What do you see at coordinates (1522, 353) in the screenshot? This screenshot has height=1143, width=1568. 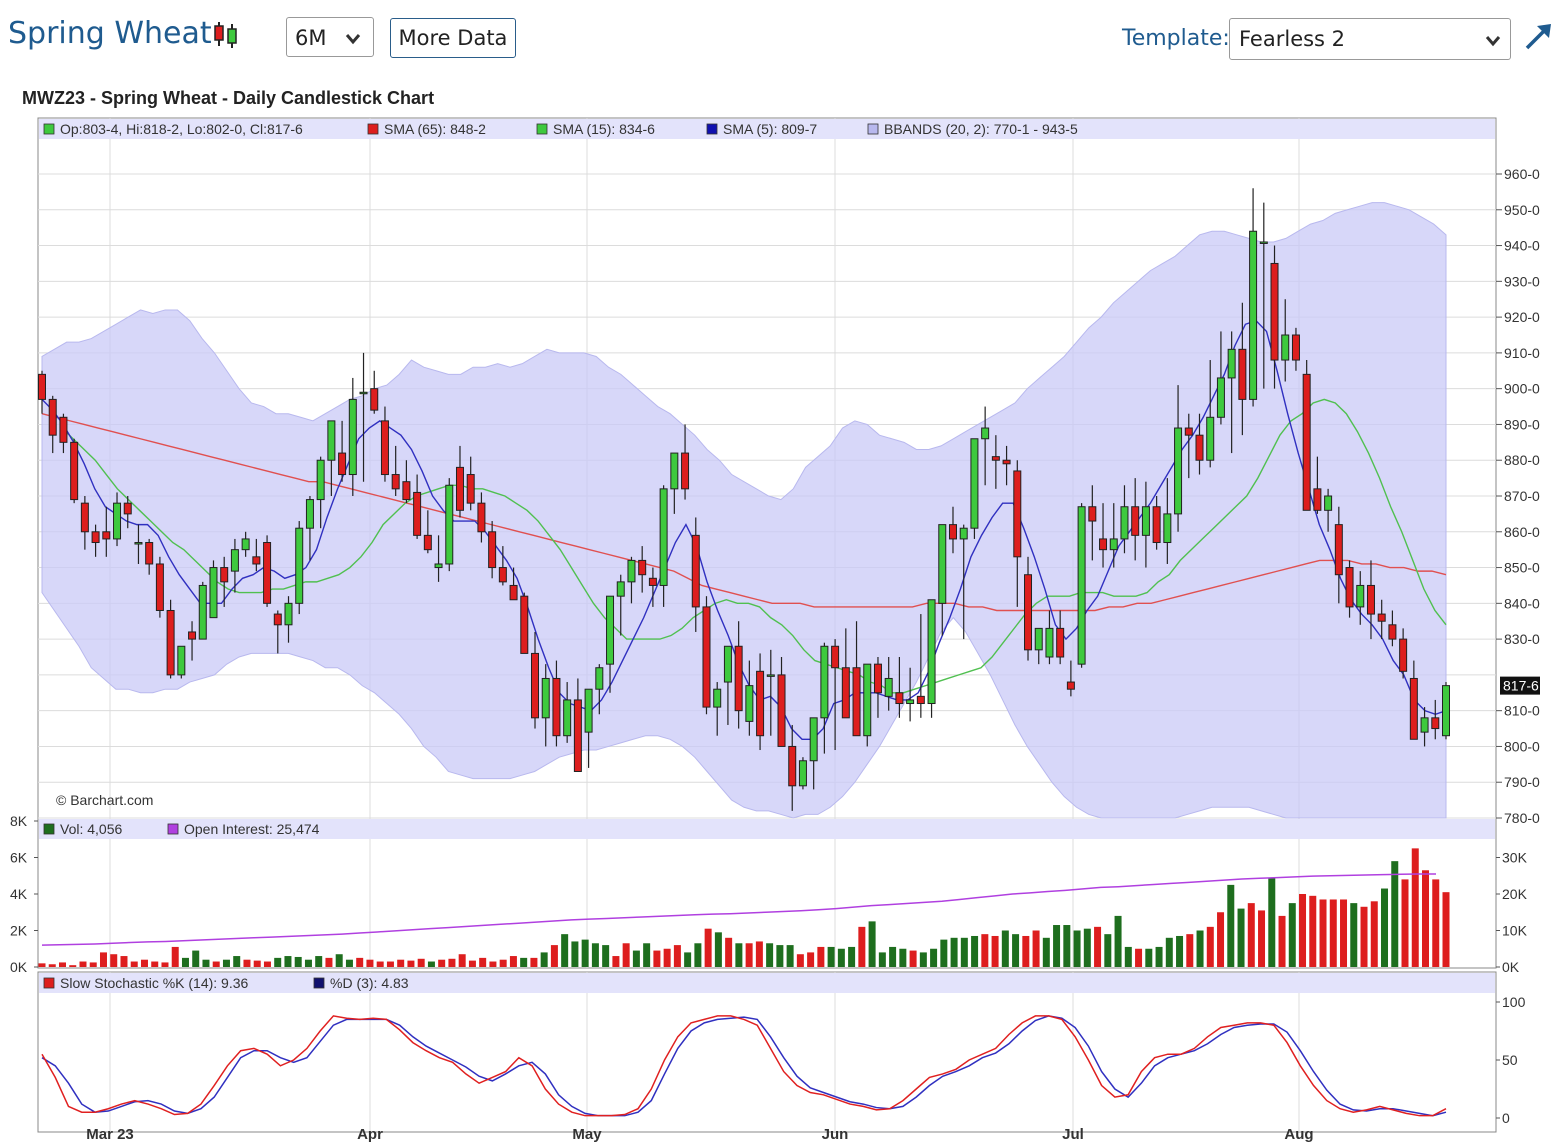 I see `price-tick-label: 910-0` at bounding box center [1522, 353].